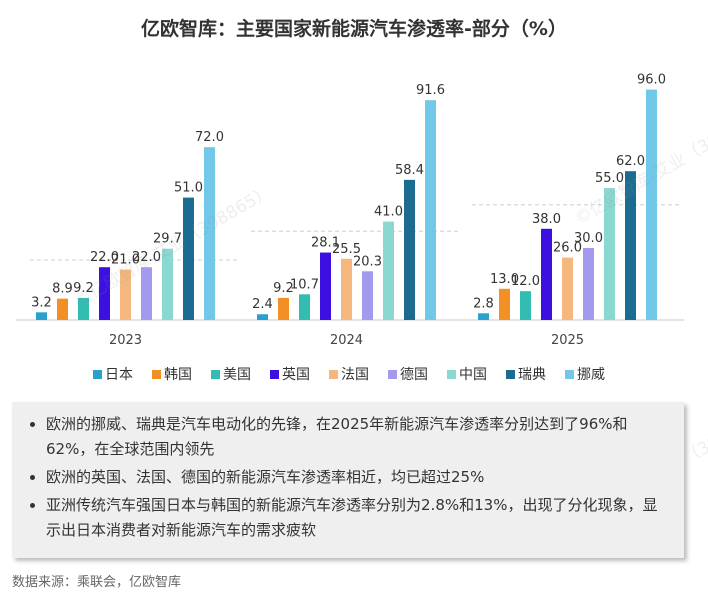  What do you see at coordinates (355, 375) in the screenshot?
I see `legend-label: 法国` at bounding box center [355, 375].